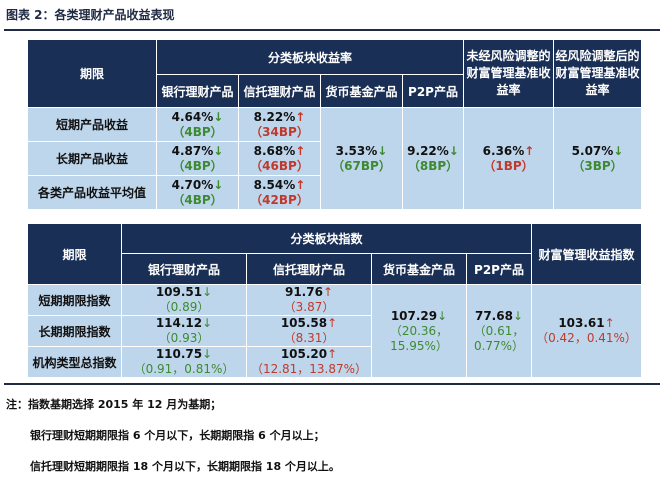  I want to click on row-label-short: 短期期限指数, so click(74, 300).